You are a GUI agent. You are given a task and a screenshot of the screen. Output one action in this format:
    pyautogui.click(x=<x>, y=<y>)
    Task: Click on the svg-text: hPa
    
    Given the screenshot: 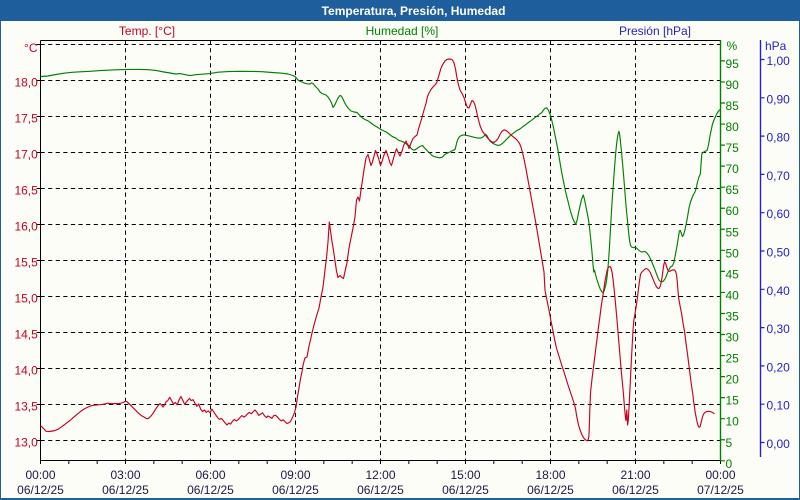 What is the action you would take?
    pyautogui.click(x=776, y=46)
    